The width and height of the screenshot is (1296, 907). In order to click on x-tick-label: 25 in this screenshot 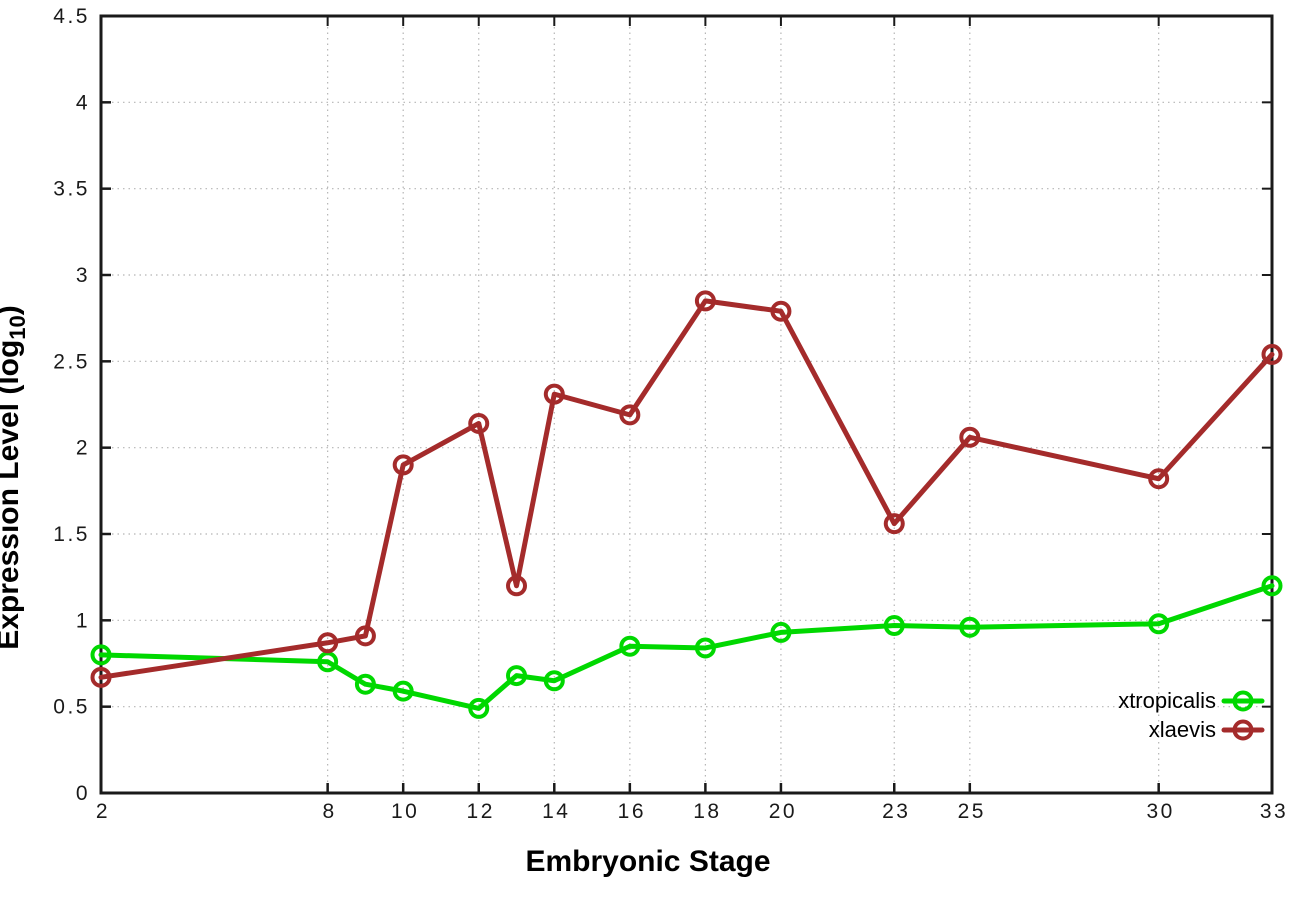, I will do `click(972, 811)`.